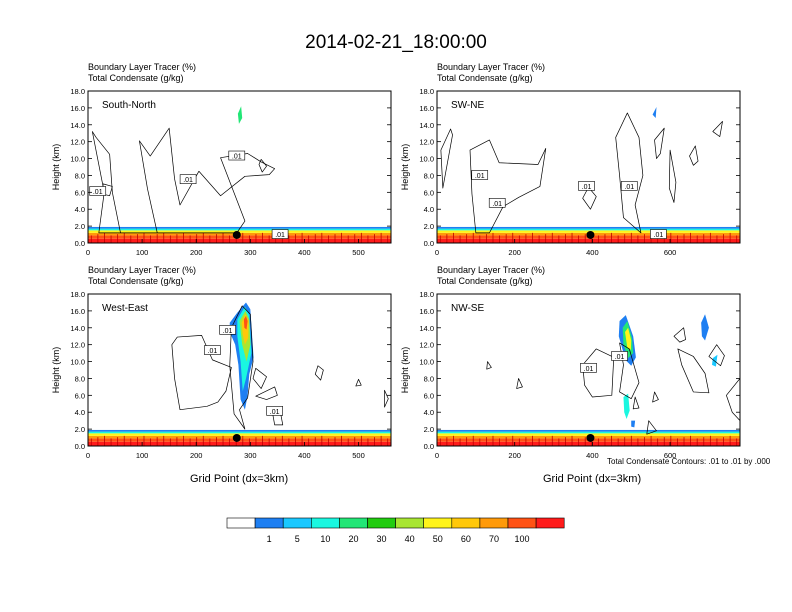  I want to click on colorbar-label: 5, so click(297, 539).